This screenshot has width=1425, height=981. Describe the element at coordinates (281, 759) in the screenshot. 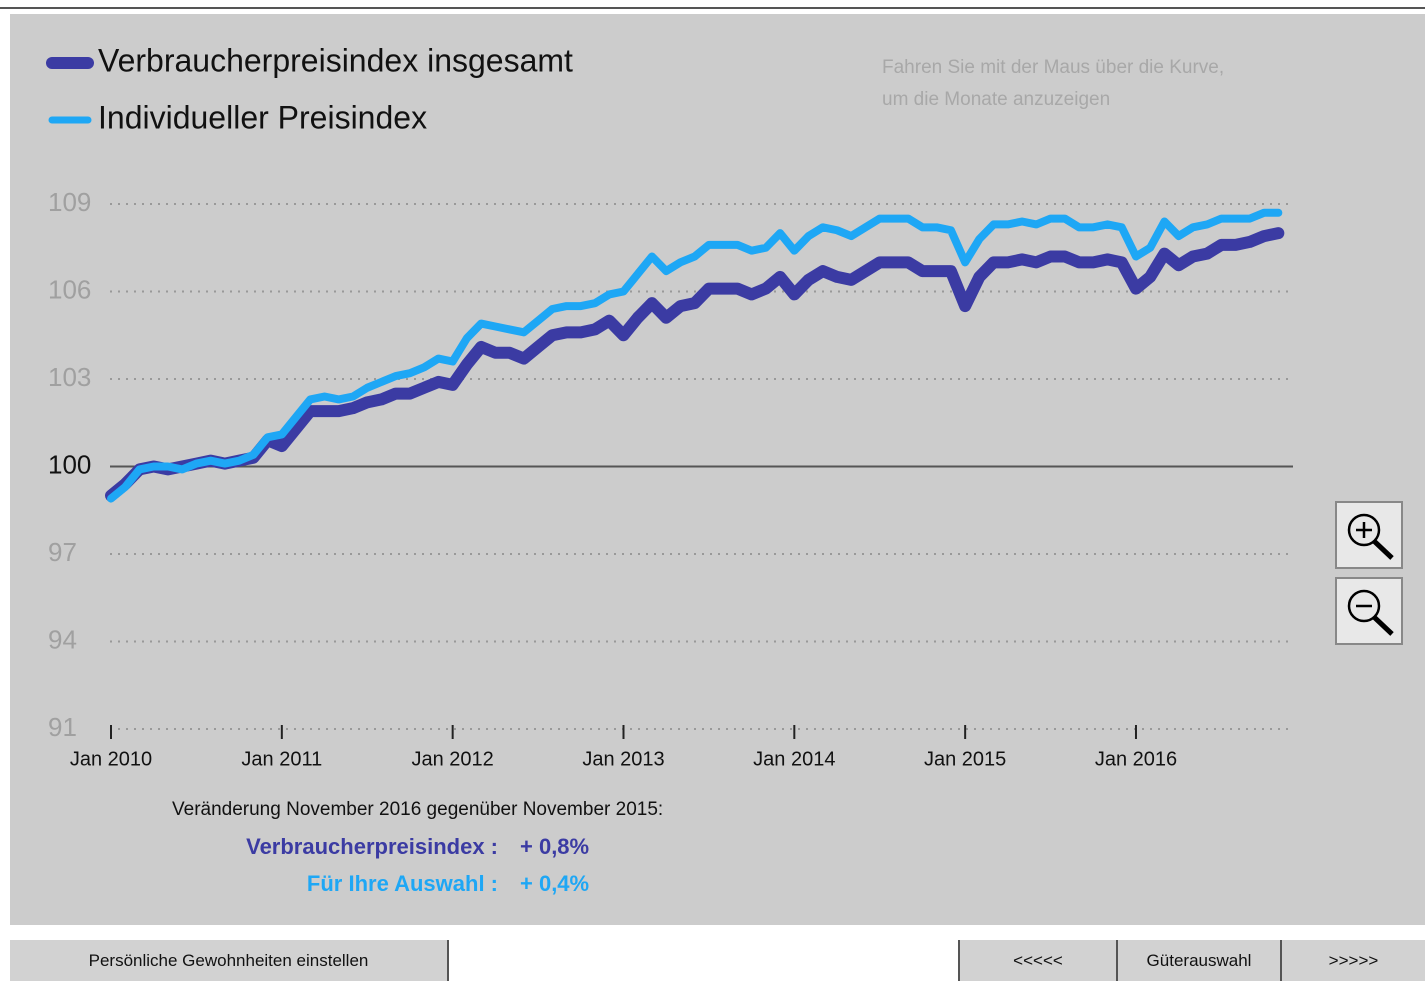

I see `x-tick-label: Jan 2011` at that location.